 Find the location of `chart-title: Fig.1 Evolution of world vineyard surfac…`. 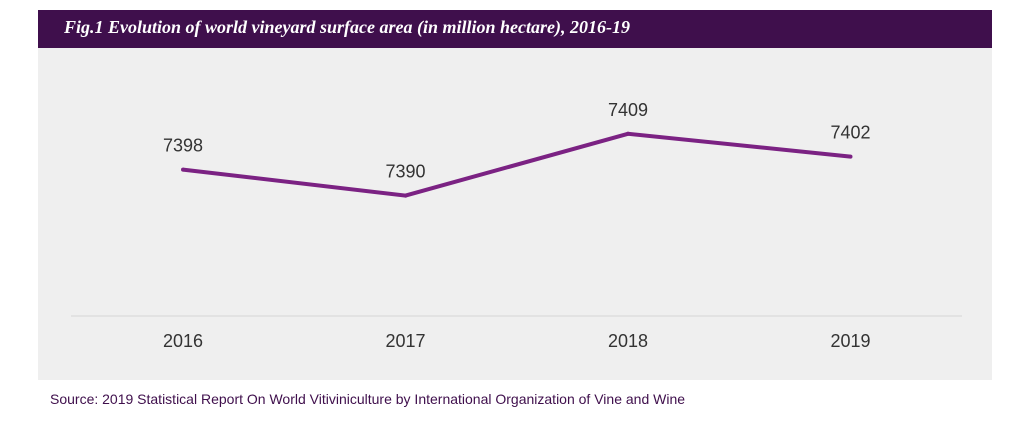

chart-title: Fig.1 Evolution of world vineyard surfac… is located at coordinates (347, 27).